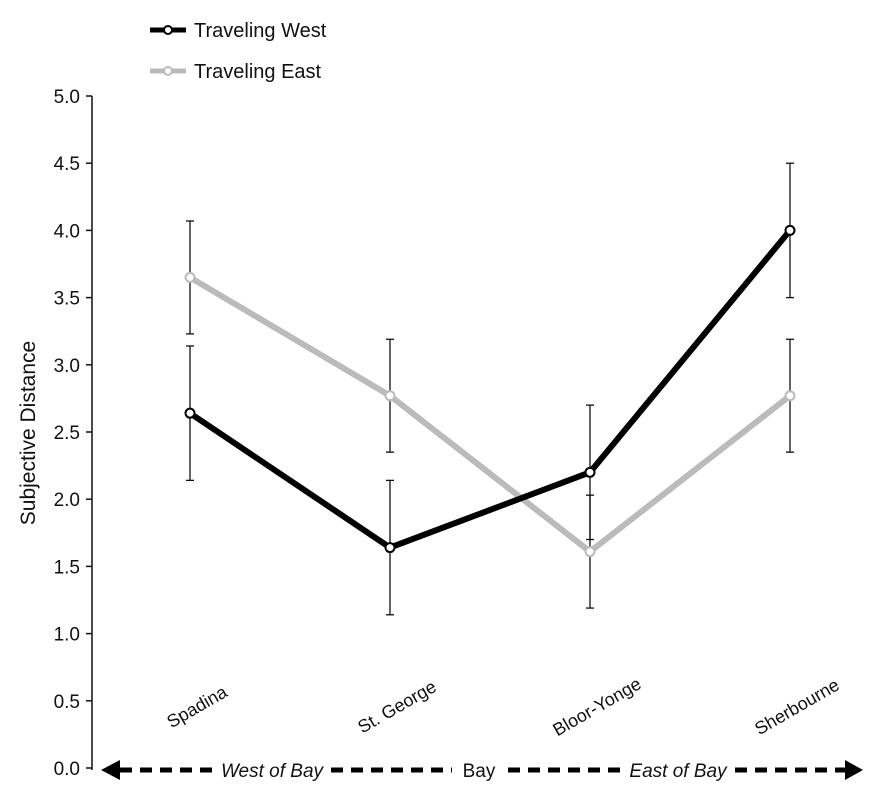  Describe the element at coordinates (260, 31) in the screenshot. I see `legend-label-west: Traveling West` at that location.